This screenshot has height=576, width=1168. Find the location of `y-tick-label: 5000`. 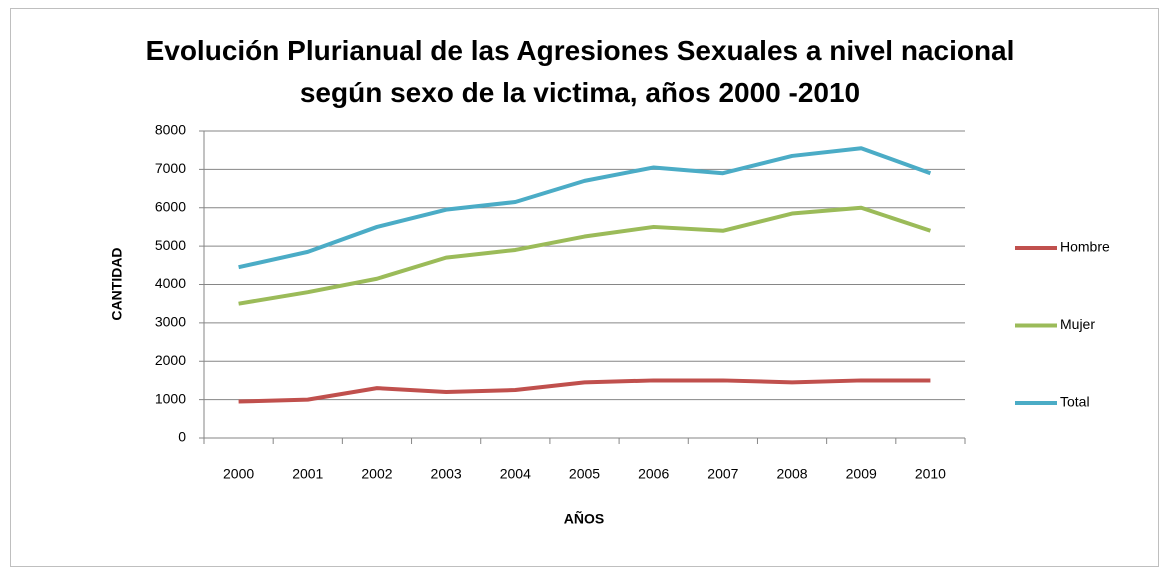

y-tick-label: 5000 is located at coordinates (170, 245).